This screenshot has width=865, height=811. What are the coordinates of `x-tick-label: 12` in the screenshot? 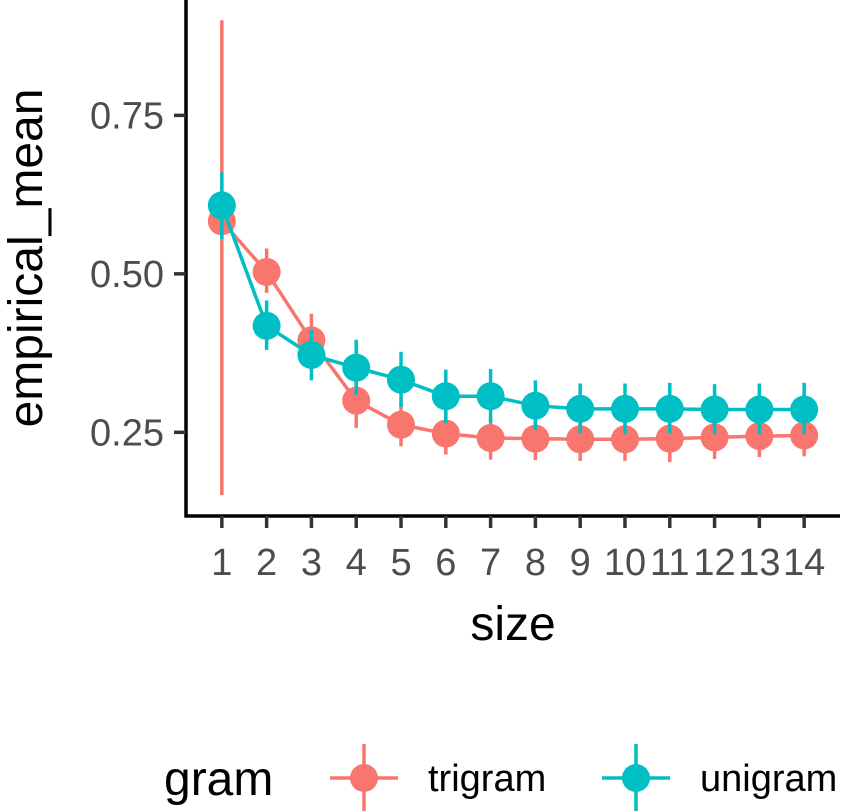 It's located at (714, 563).